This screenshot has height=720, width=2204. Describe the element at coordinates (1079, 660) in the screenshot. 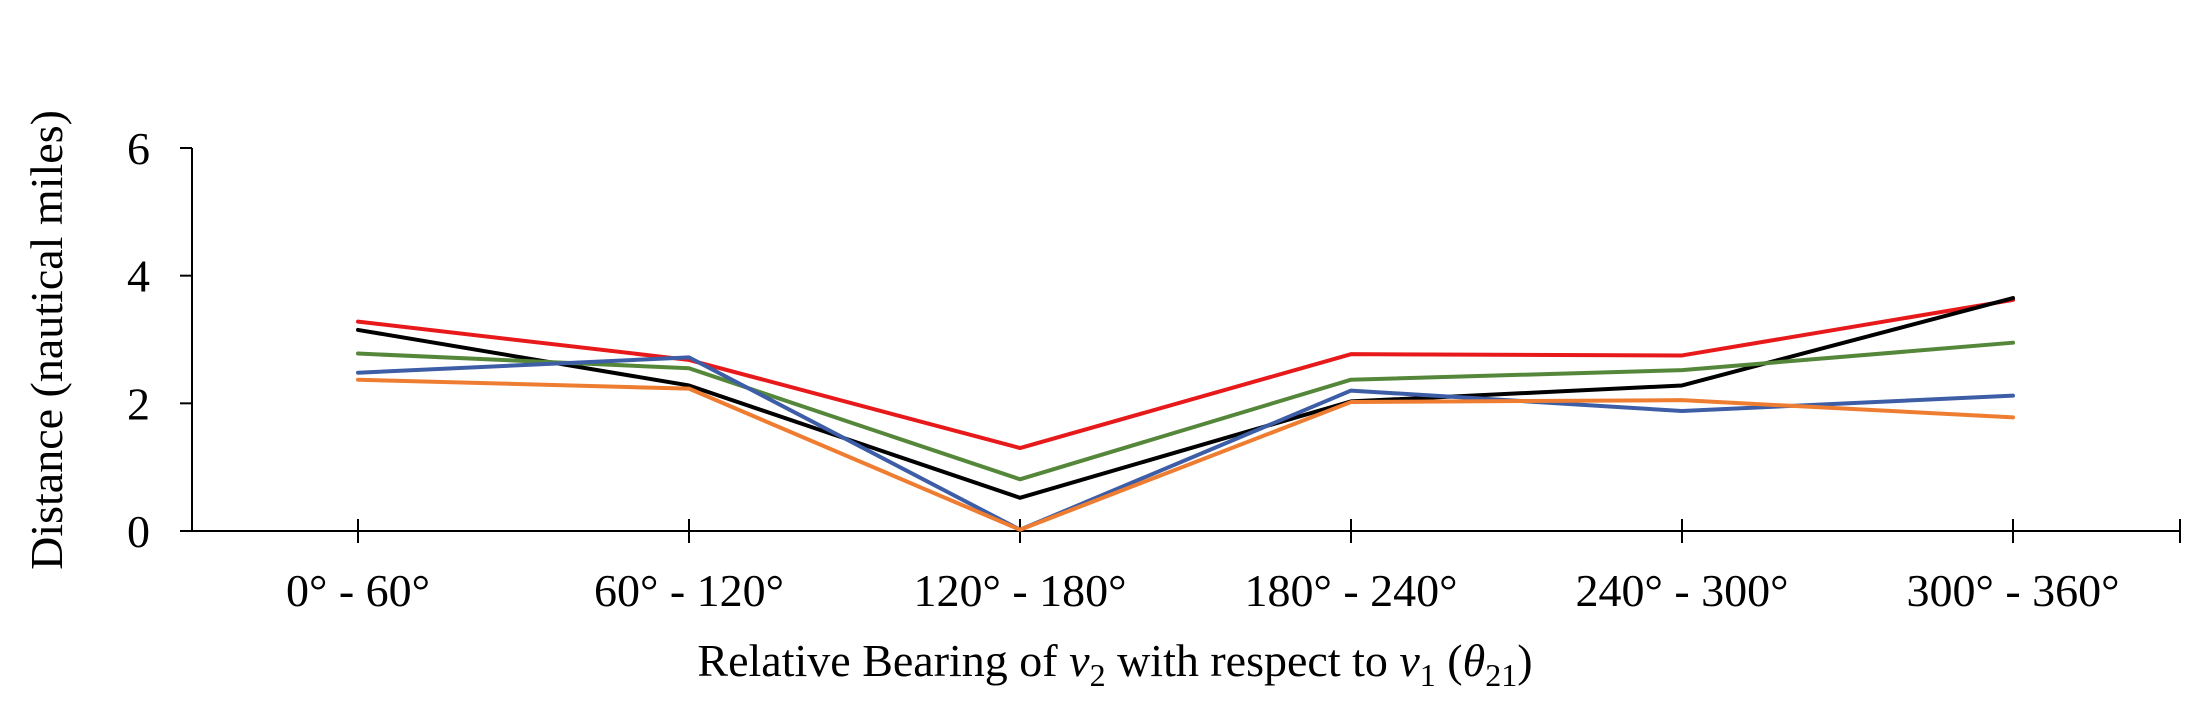

I see `x-title-v2: v` at that location.